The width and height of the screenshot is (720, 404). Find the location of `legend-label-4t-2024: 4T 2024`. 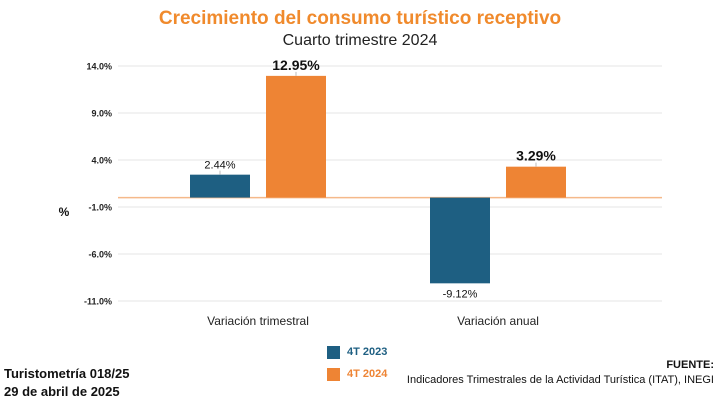

legend-label-4t-2024: 4T 2024 is located at coordinates (367, 374).